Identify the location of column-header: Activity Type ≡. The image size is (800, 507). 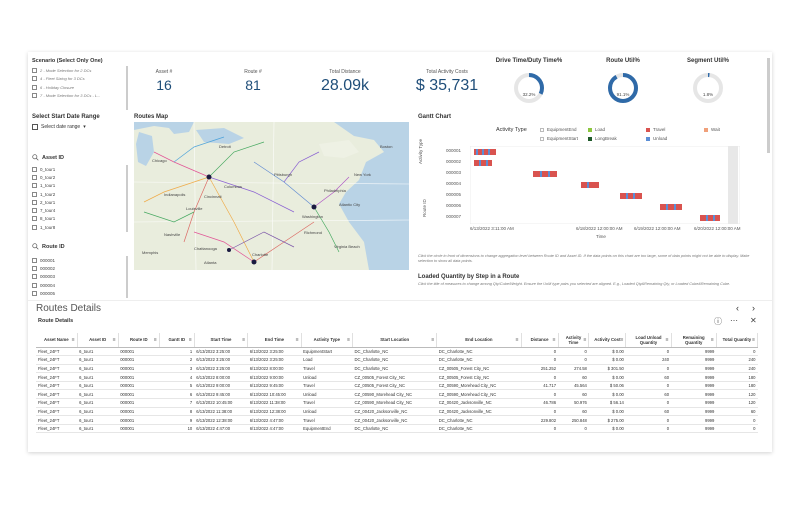
(327, 340).